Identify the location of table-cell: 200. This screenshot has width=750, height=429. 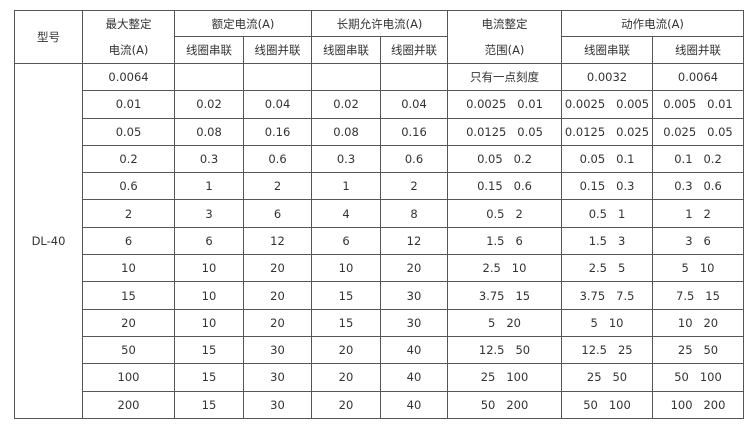
(128, 404).